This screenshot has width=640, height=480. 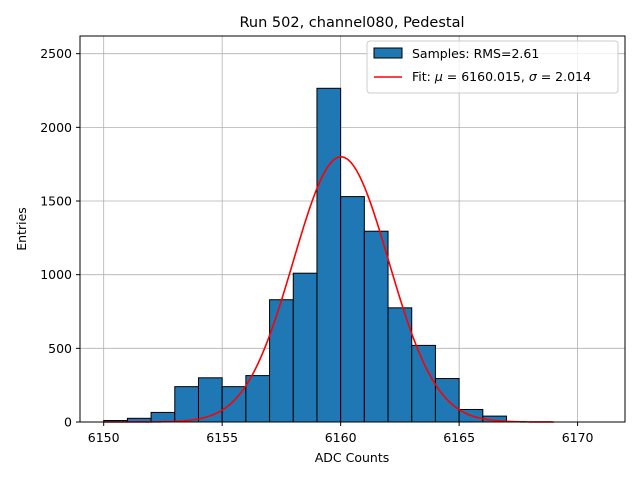 I want to click on legend-fit-mu-symbol: μ, so click(x=438, y=76).